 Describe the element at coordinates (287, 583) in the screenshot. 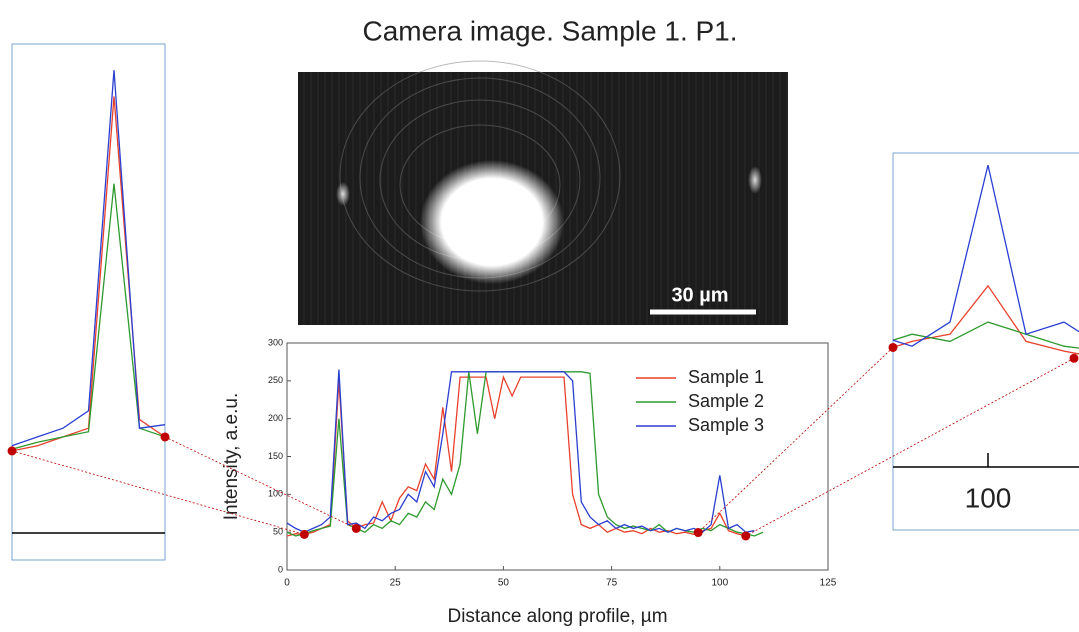

I see `x-tick-label: 0` at that location.